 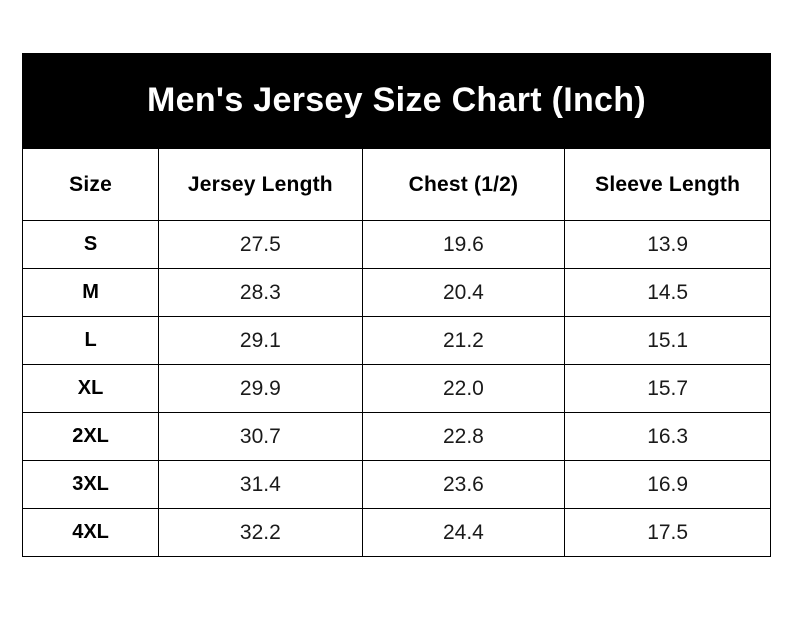 What do you see at coordinates (667, 532) in the screenshot?
I see `measurement-value: 17.5` at bounding box center [667, 532].